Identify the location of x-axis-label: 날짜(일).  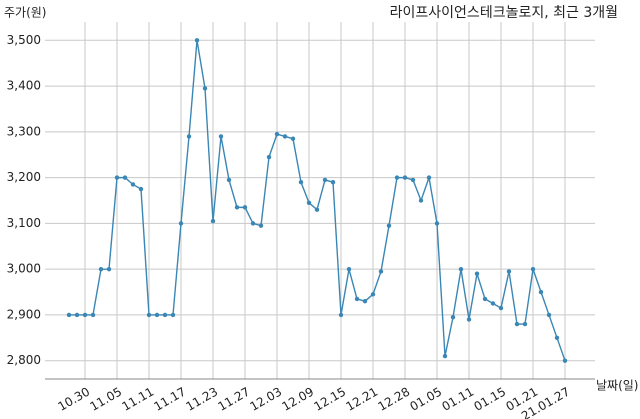
(617, 386).